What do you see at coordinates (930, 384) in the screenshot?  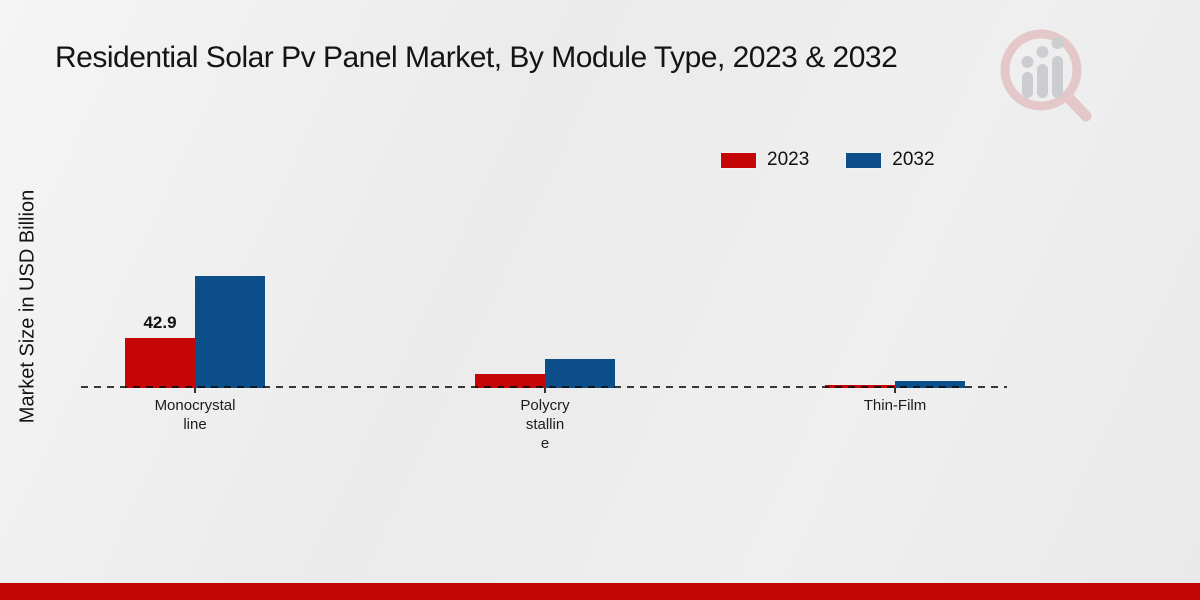 I see `bar-2032-Thin-Film` at bounding box center [930, 384].